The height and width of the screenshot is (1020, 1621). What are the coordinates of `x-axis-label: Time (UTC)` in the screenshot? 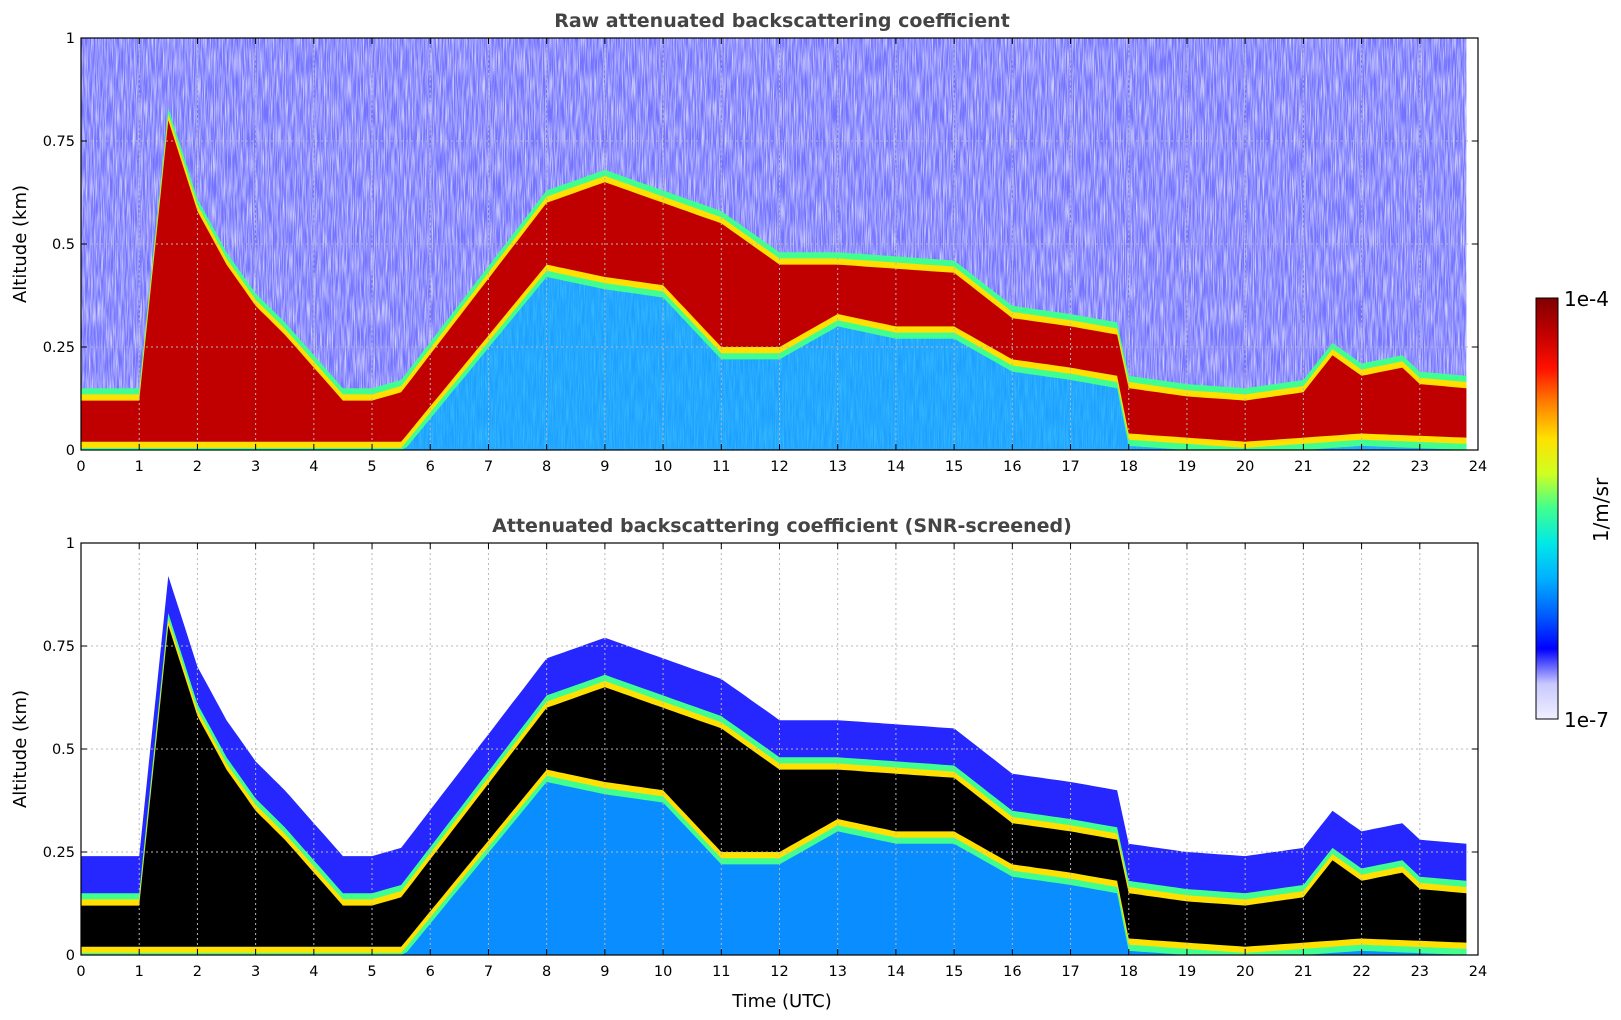 It's located at (781, 1001).